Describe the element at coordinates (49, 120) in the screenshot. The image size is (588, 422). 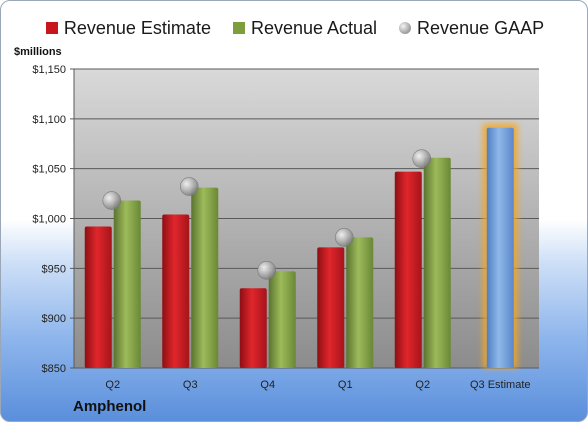
I see `y-tick-label: $1,100` at that location.